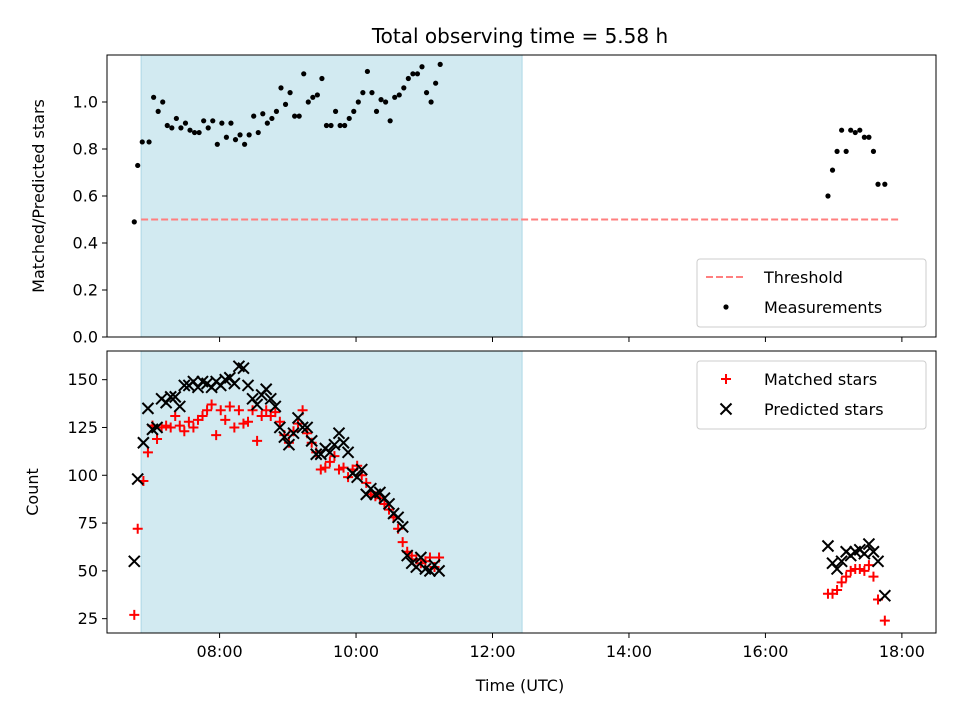  I want to click on legend-cross-swatch, so click(726, 409).